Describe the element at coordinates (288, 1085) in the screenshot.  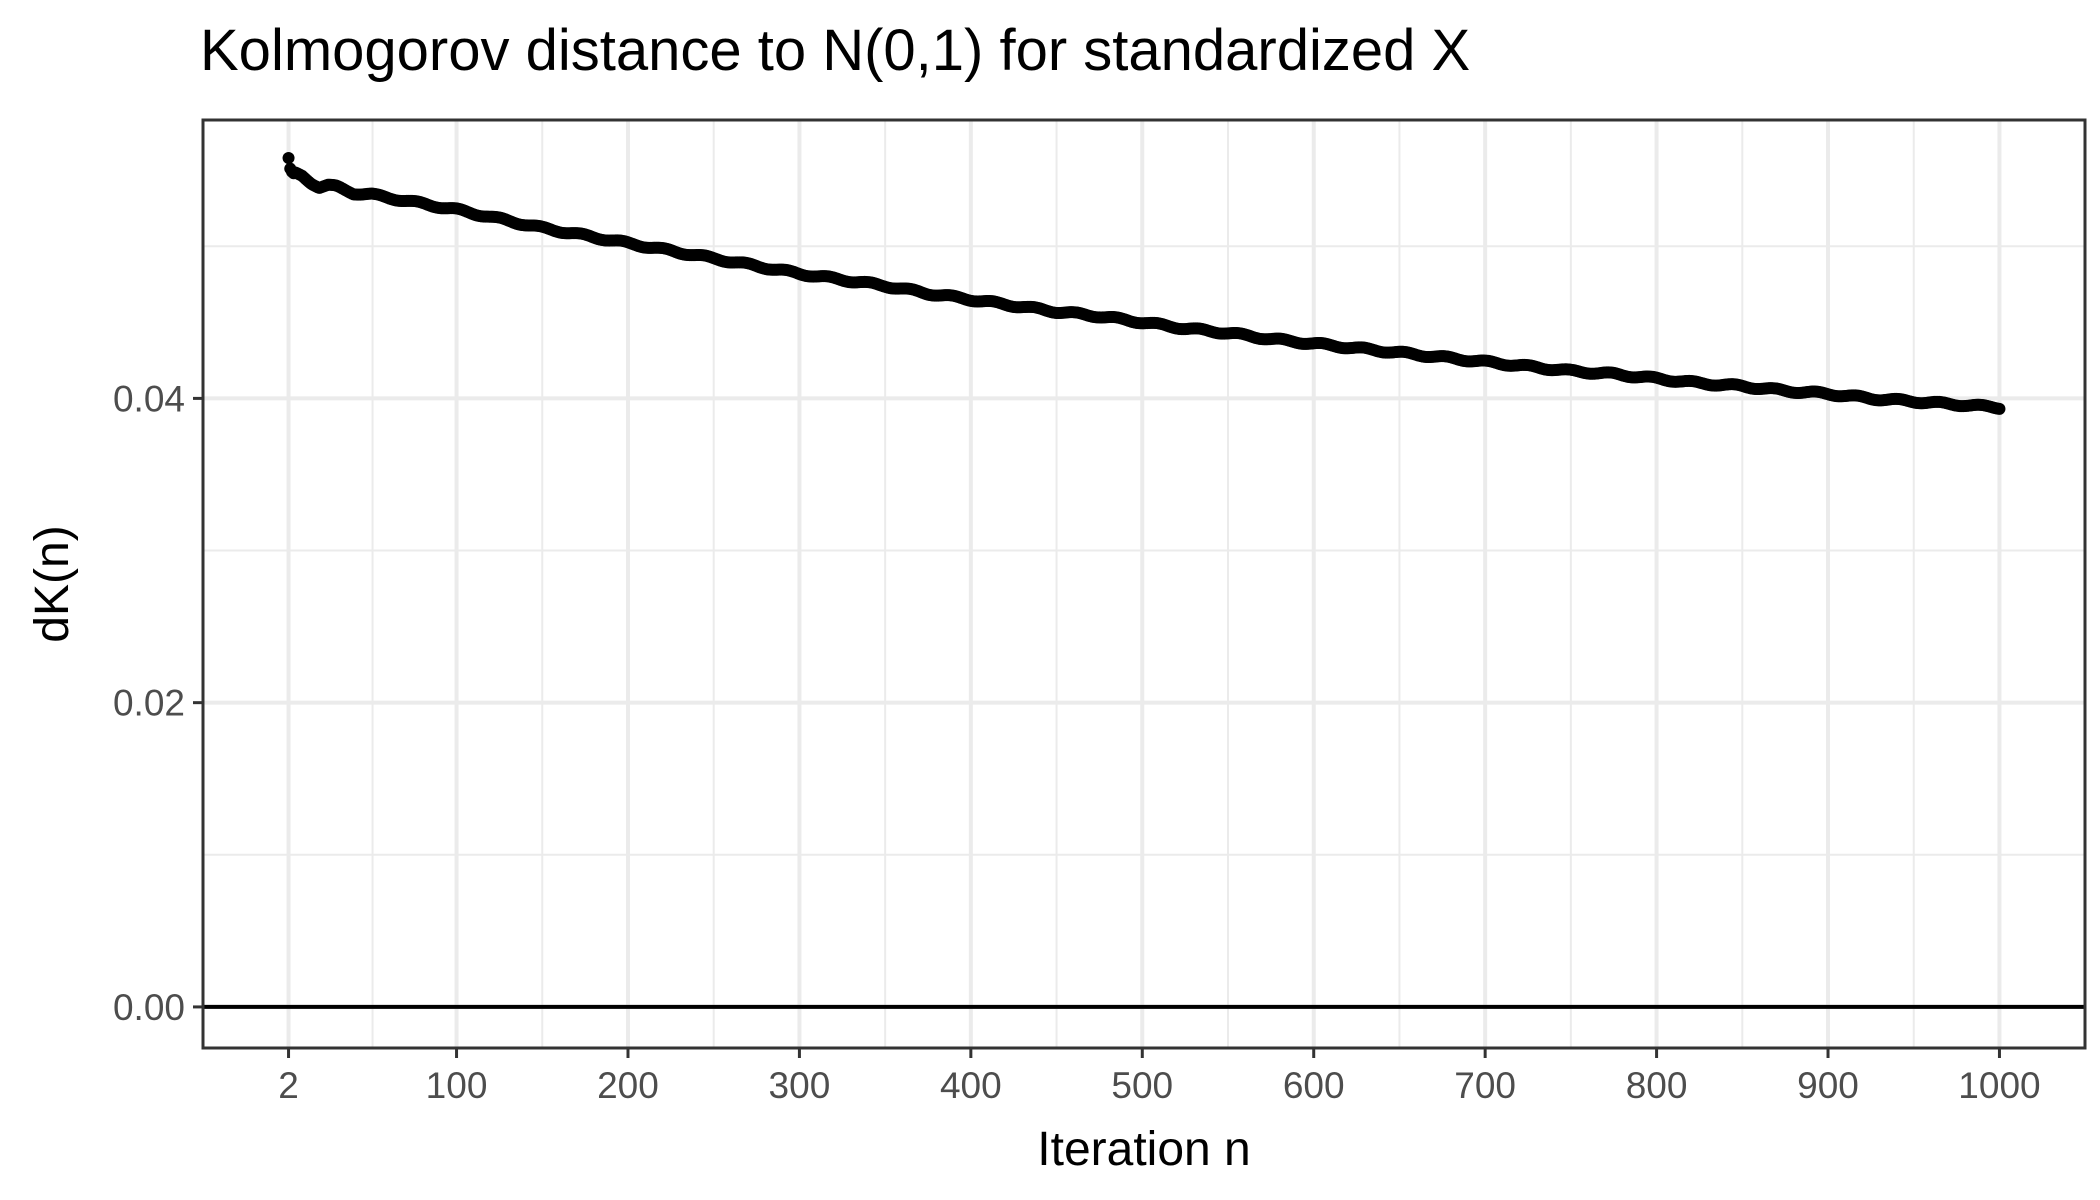
I see `x-tick-label: 2` at that location.